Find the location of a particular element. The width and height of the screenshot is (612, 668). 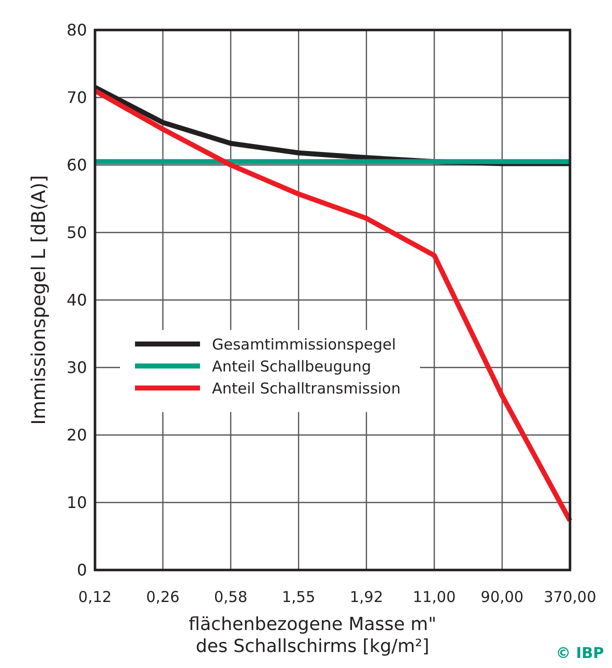

x-tick-label: 0,12 is located at coordinates (95, 597).